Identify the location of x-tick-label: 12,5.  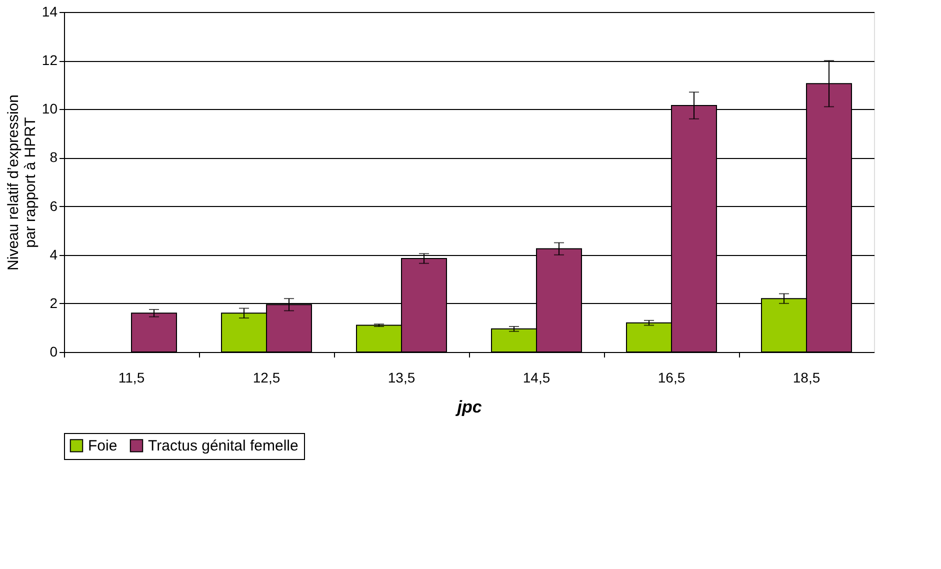
(266, 378).